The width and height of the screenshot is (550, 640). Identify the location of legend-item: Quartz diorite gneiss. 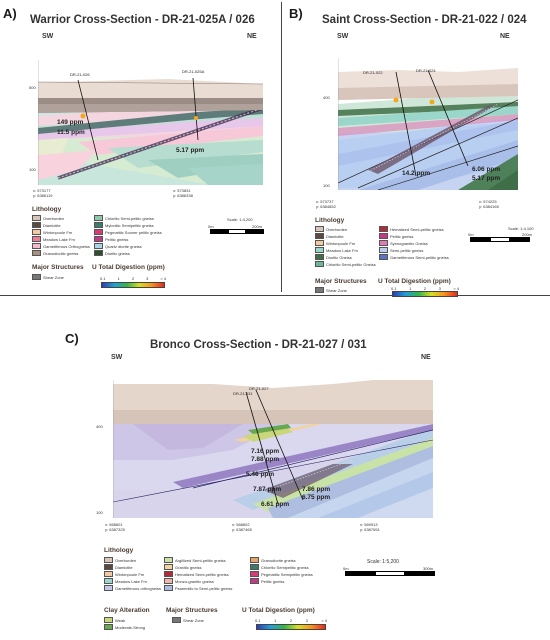
(130, 246).